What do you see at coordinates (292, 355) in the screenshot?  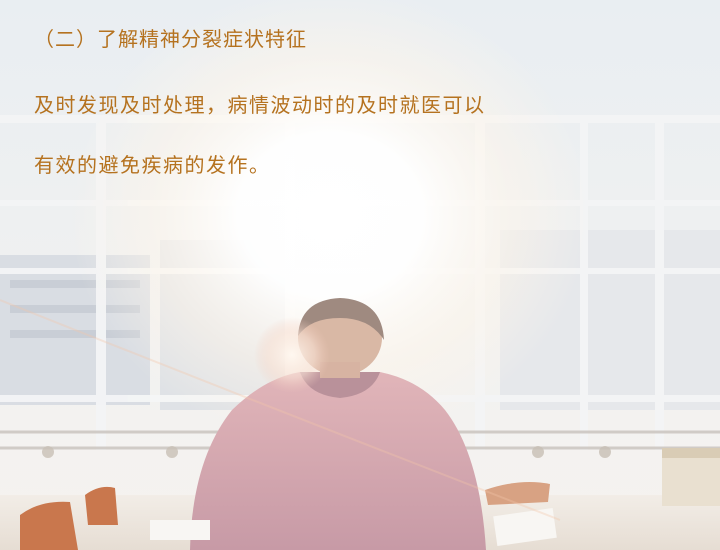 I see `lens-flare` at bounding box center [292, 355].